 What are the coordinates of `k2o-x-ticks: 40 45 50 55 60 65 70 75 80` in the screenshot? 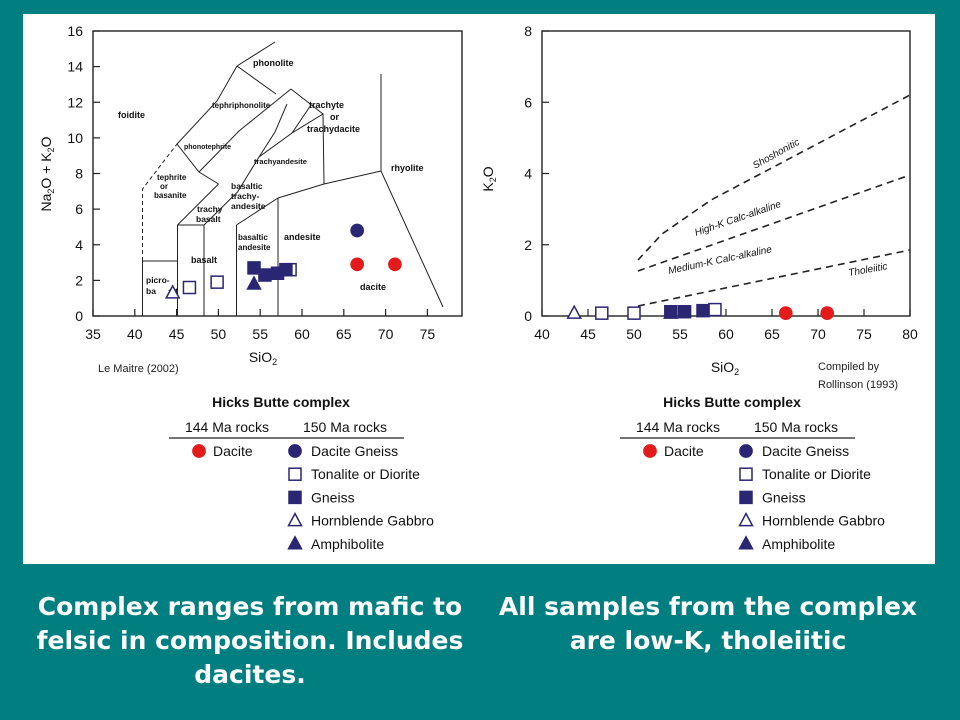 It's located at (726, 325).